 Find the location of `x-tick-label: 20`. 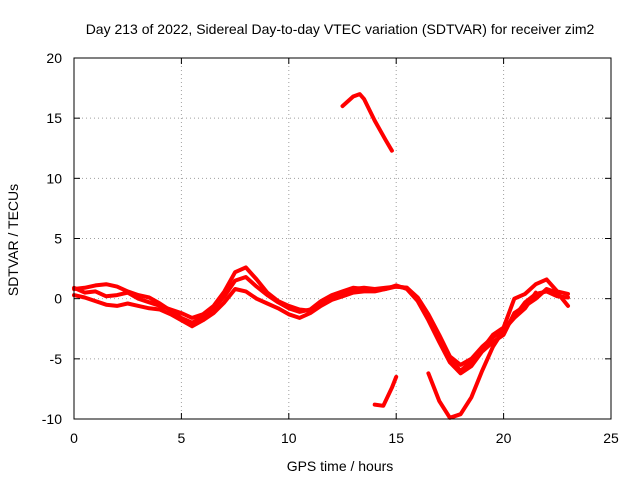

x-tick-label: 20 is located at coordinates (504, 438).